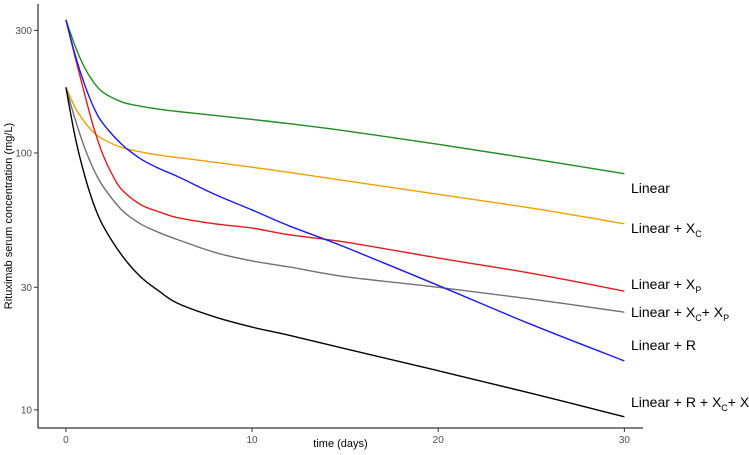  What do you see at coordinates (23, 31) in the screenshot?
I see `y-tick-label: 300` at bounding box center [23, 31].